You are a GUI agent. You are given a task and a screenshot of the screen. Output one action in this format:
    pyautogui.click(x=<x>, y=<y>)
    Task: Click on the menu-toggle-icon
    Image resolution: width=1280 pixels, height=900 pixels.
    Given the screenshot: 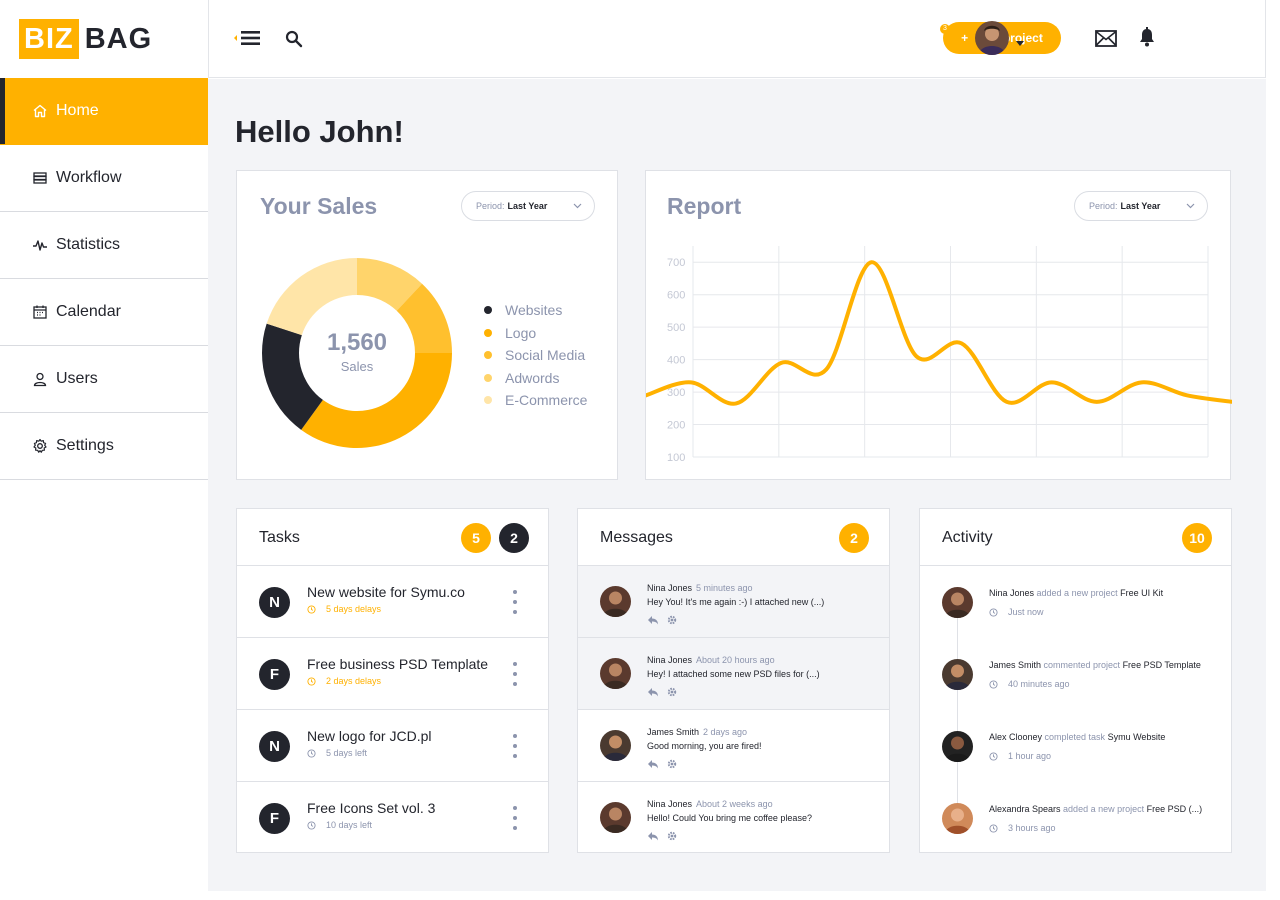 What is the action you would take?
    pyautogui.click(x=248, y=38)
    